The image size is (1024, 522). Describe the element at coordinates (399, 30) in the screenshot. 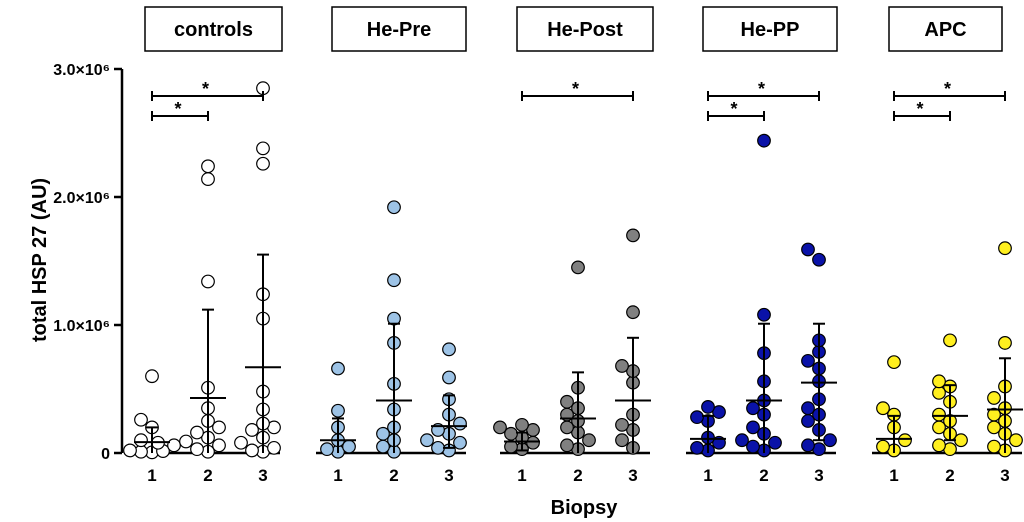

I see `panel-title: He-Pre` at that location.